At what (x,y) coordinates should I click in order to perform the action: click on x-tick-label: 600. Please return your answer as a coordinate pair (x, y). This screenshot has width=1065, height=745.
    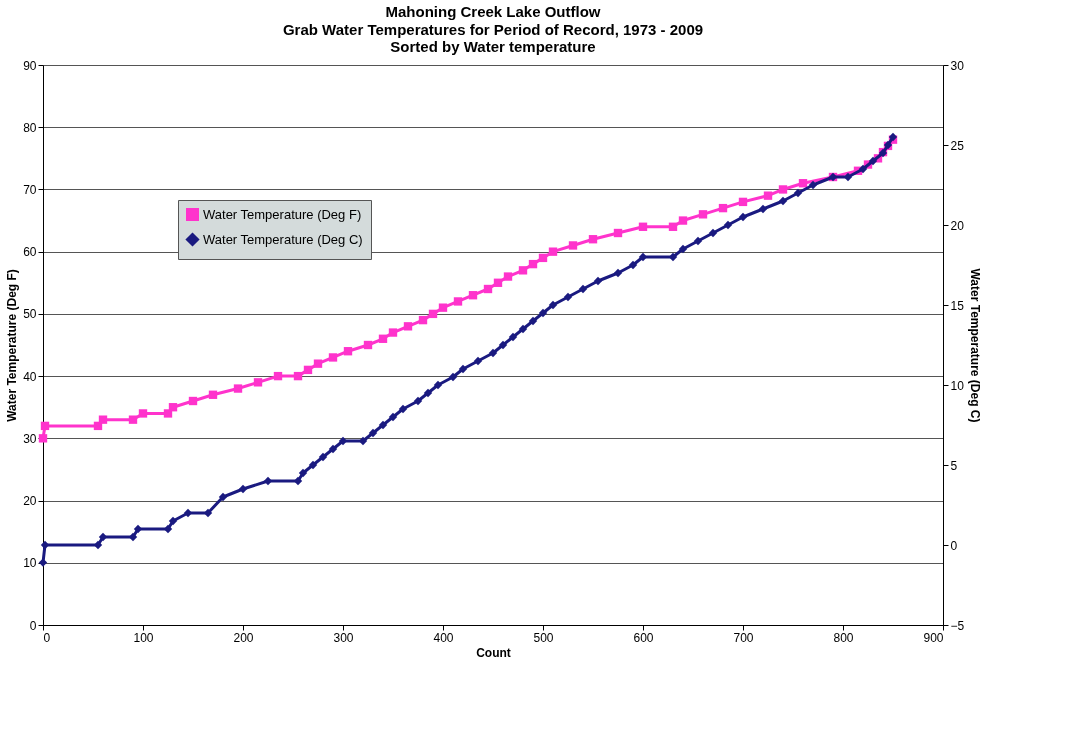
    Looking at the image, I should click on (643, 637).